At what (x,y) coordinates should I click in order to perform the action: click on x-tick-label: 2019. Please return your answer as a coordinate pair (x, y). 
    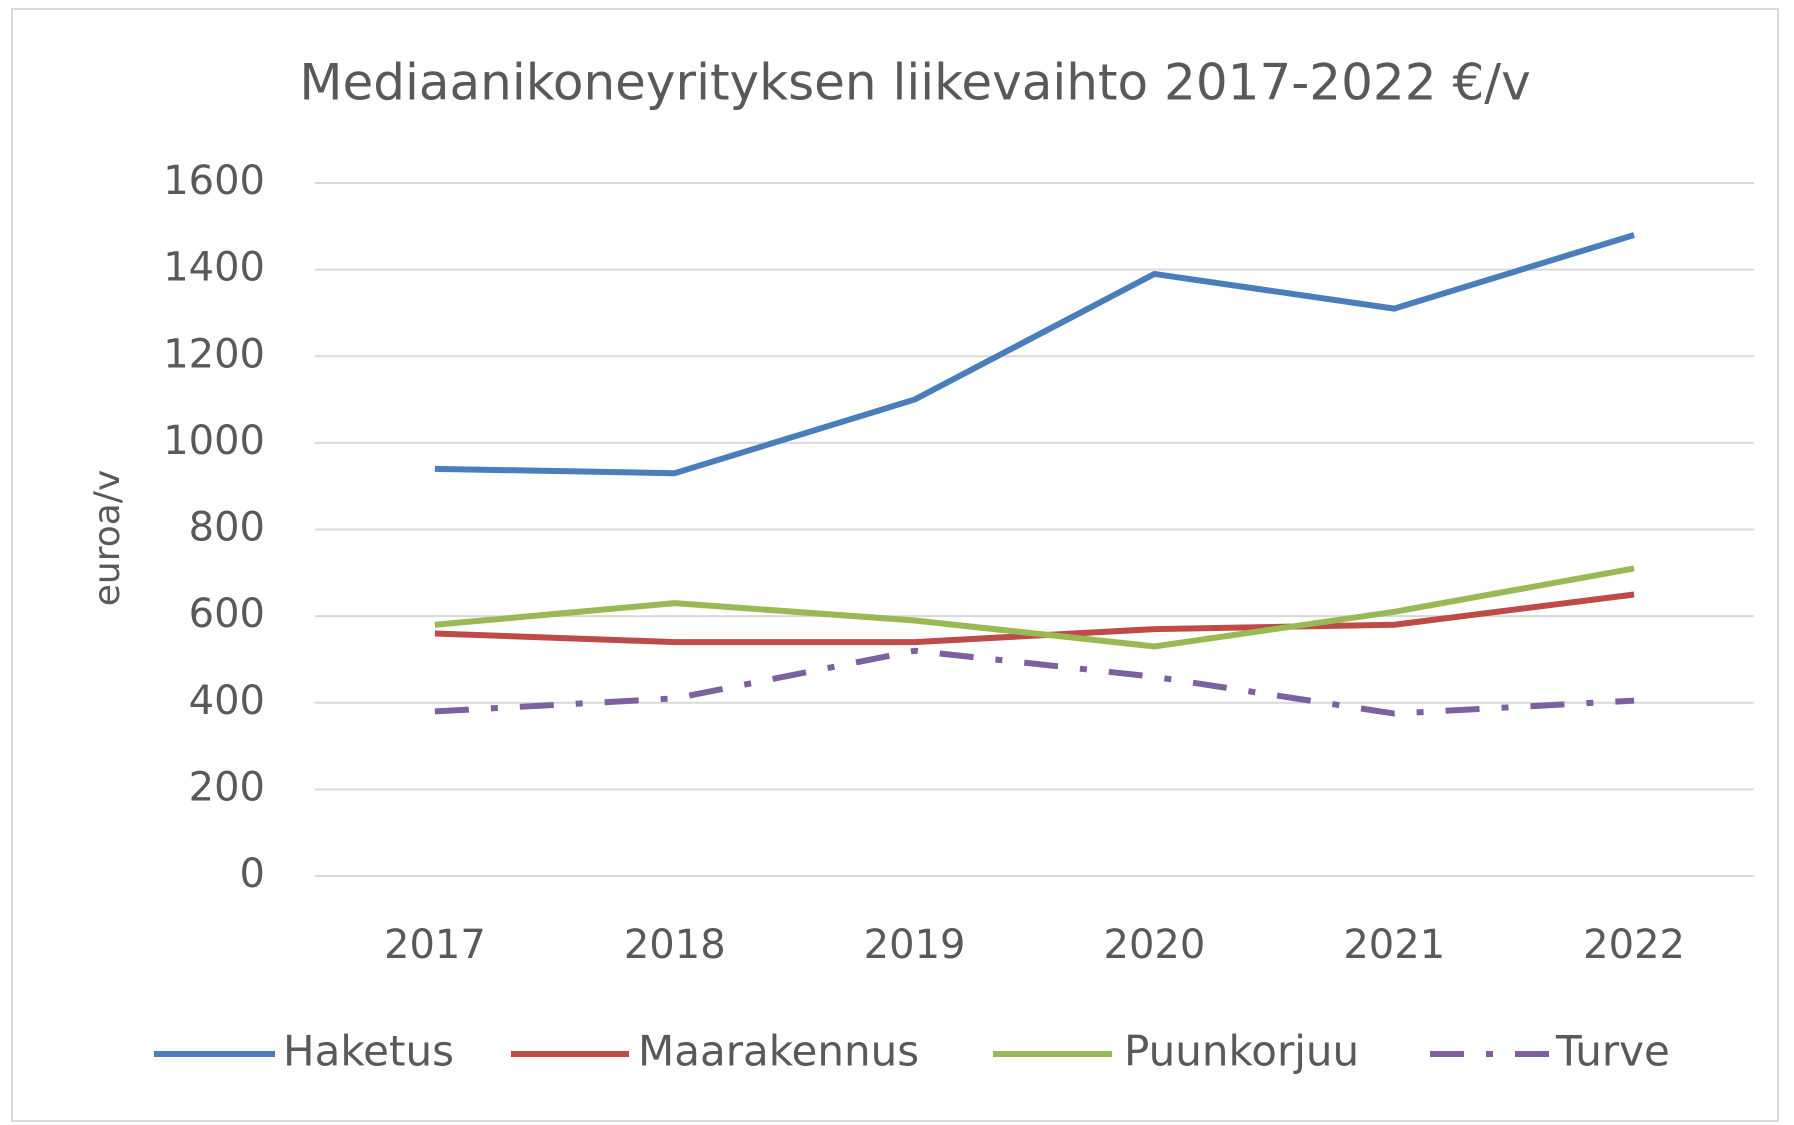
    Looking at the image, I should click on (915, 945).